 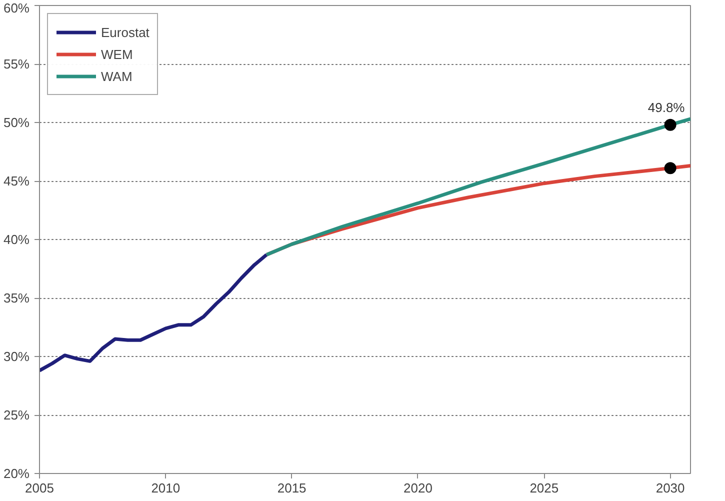 I want to click on line-series, so click(x=154, y=312).